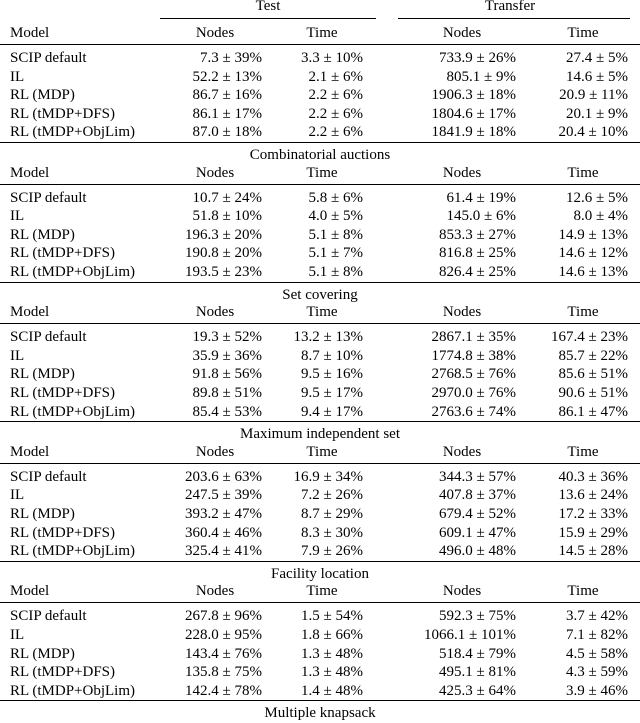 The height and width of the screenshot is (723, 640). What do you see at coordinates (223, 635) in the screenshot?
I see `cell: 228.0 ± 95%` at bounding box center [223, 635].